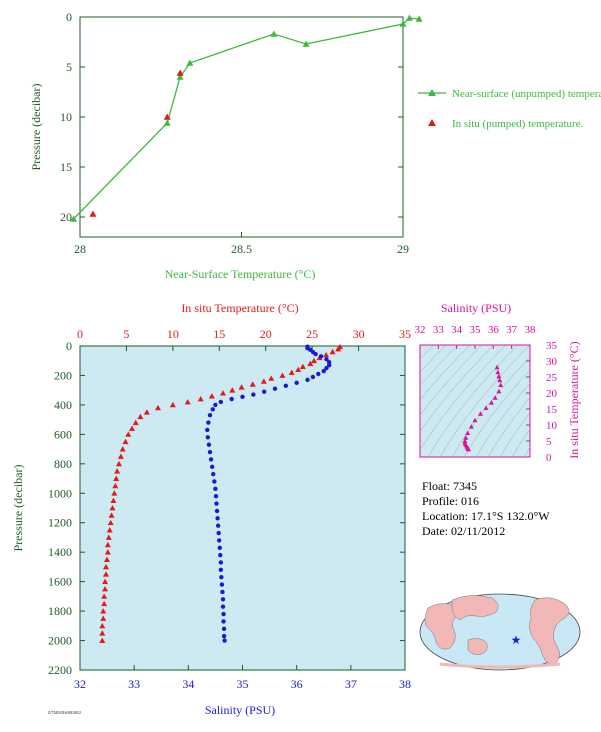  Describe the element at coordinates (475, 608) in the screenshot. I see `map-land-asia` at that location.